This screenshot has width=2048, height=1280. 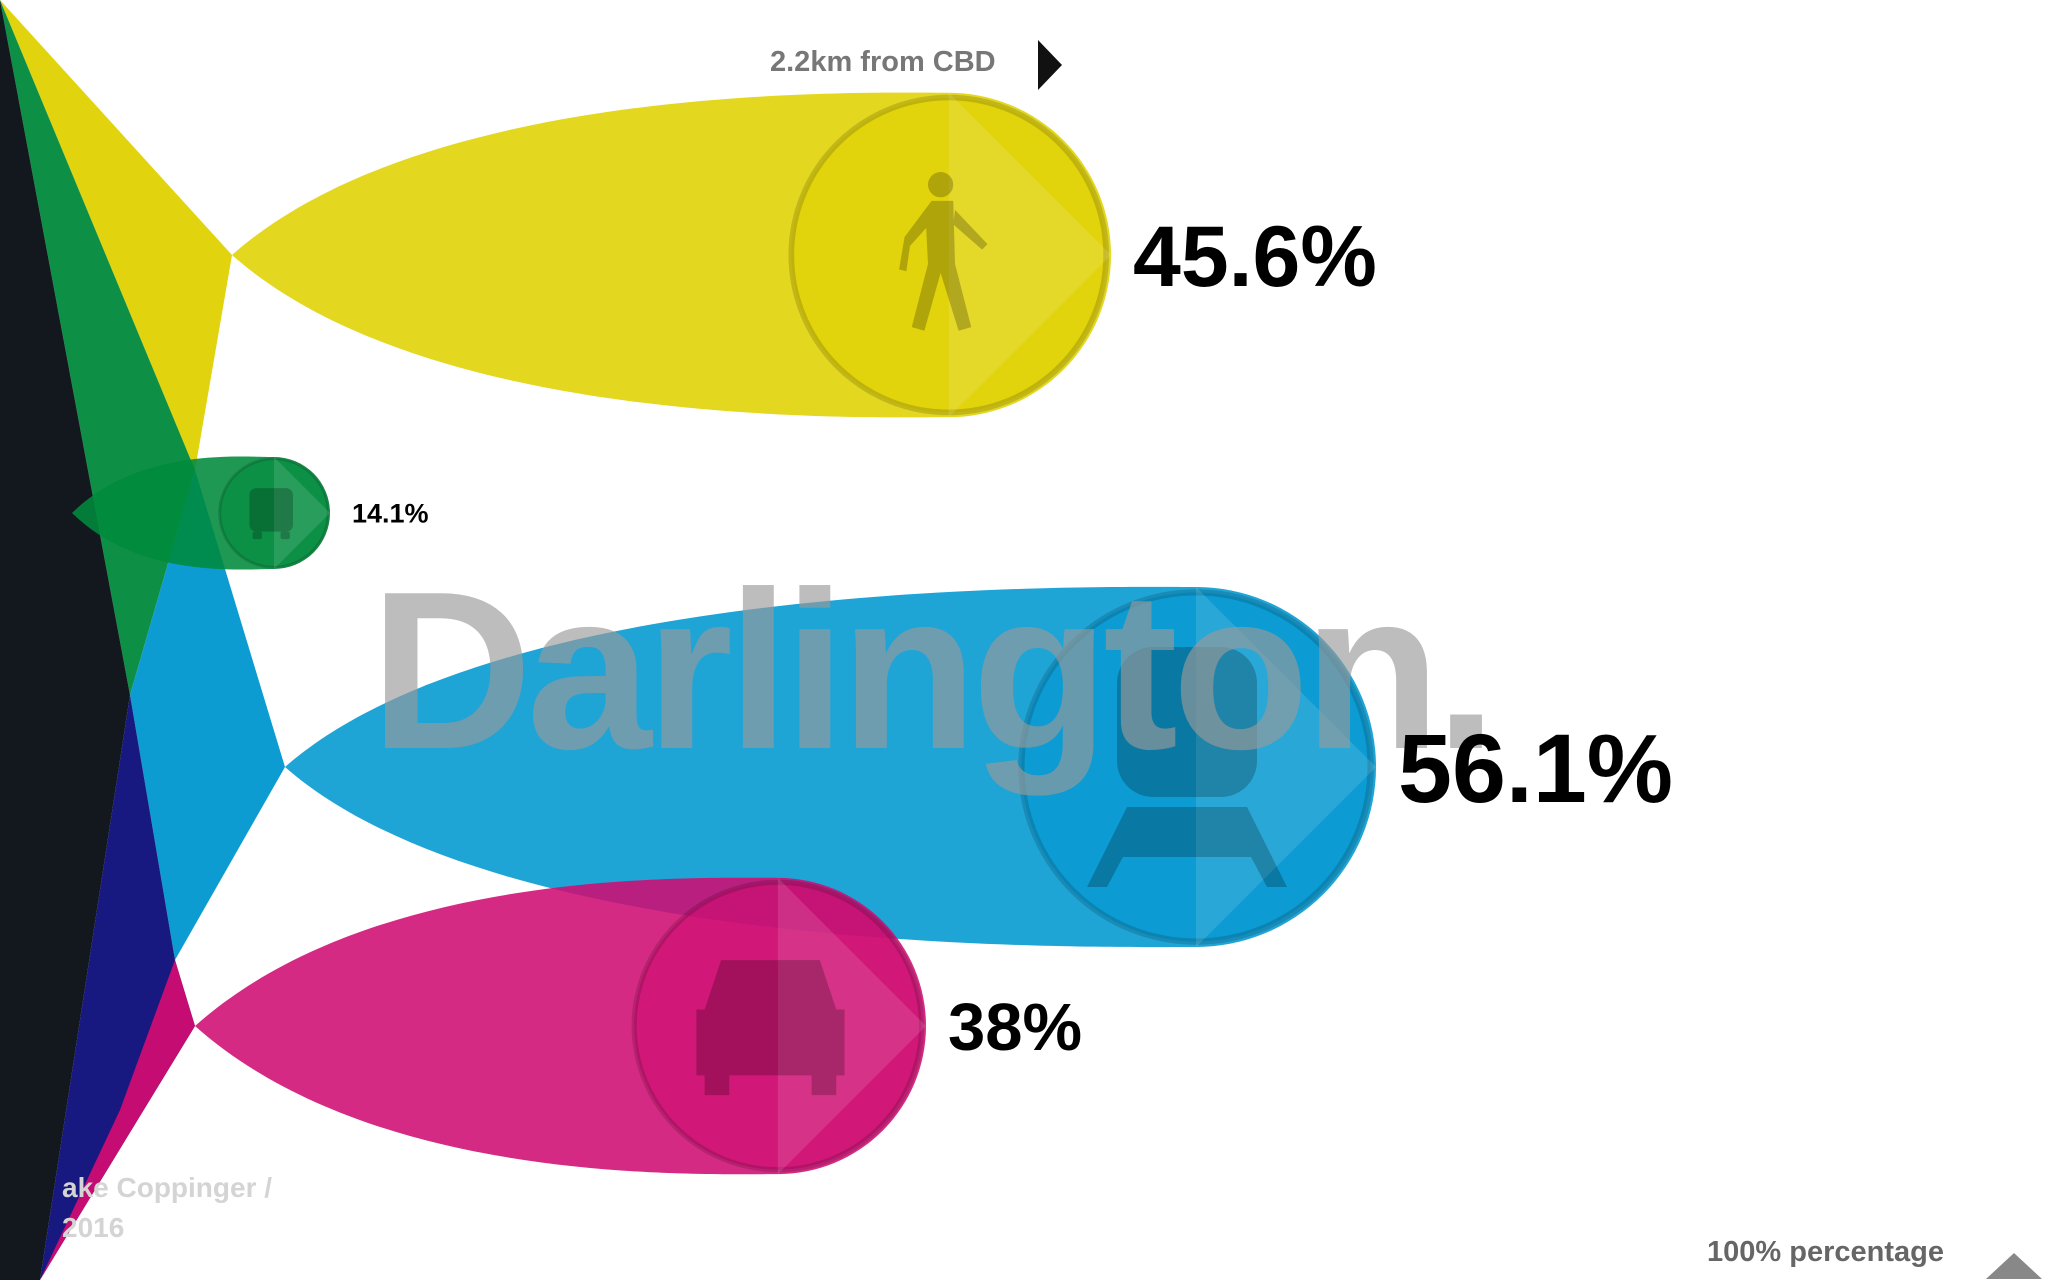 I want to click on walk-circle, so click(x=948, y=255).